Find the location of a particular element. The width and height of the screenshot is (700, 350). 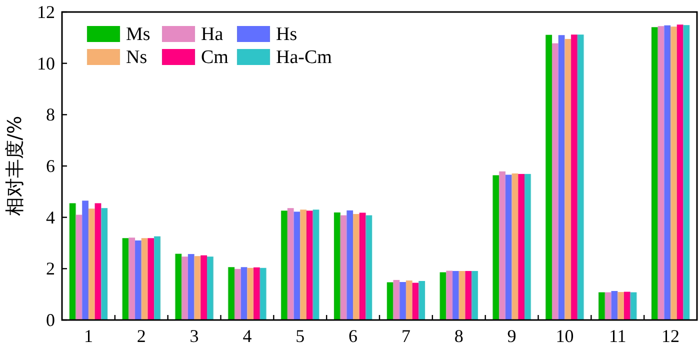

x-tick-label: 1 is located at coordinates (88, 336).